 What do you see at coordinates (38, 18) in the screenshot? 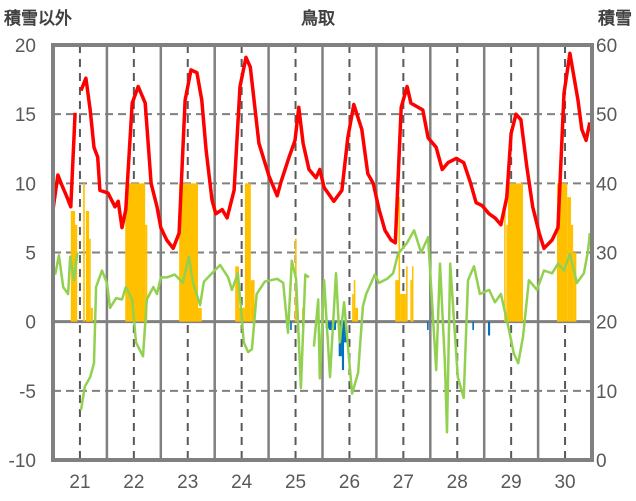
I see `left-axis-label: 積雪以外` at bounding box center [38, 18].